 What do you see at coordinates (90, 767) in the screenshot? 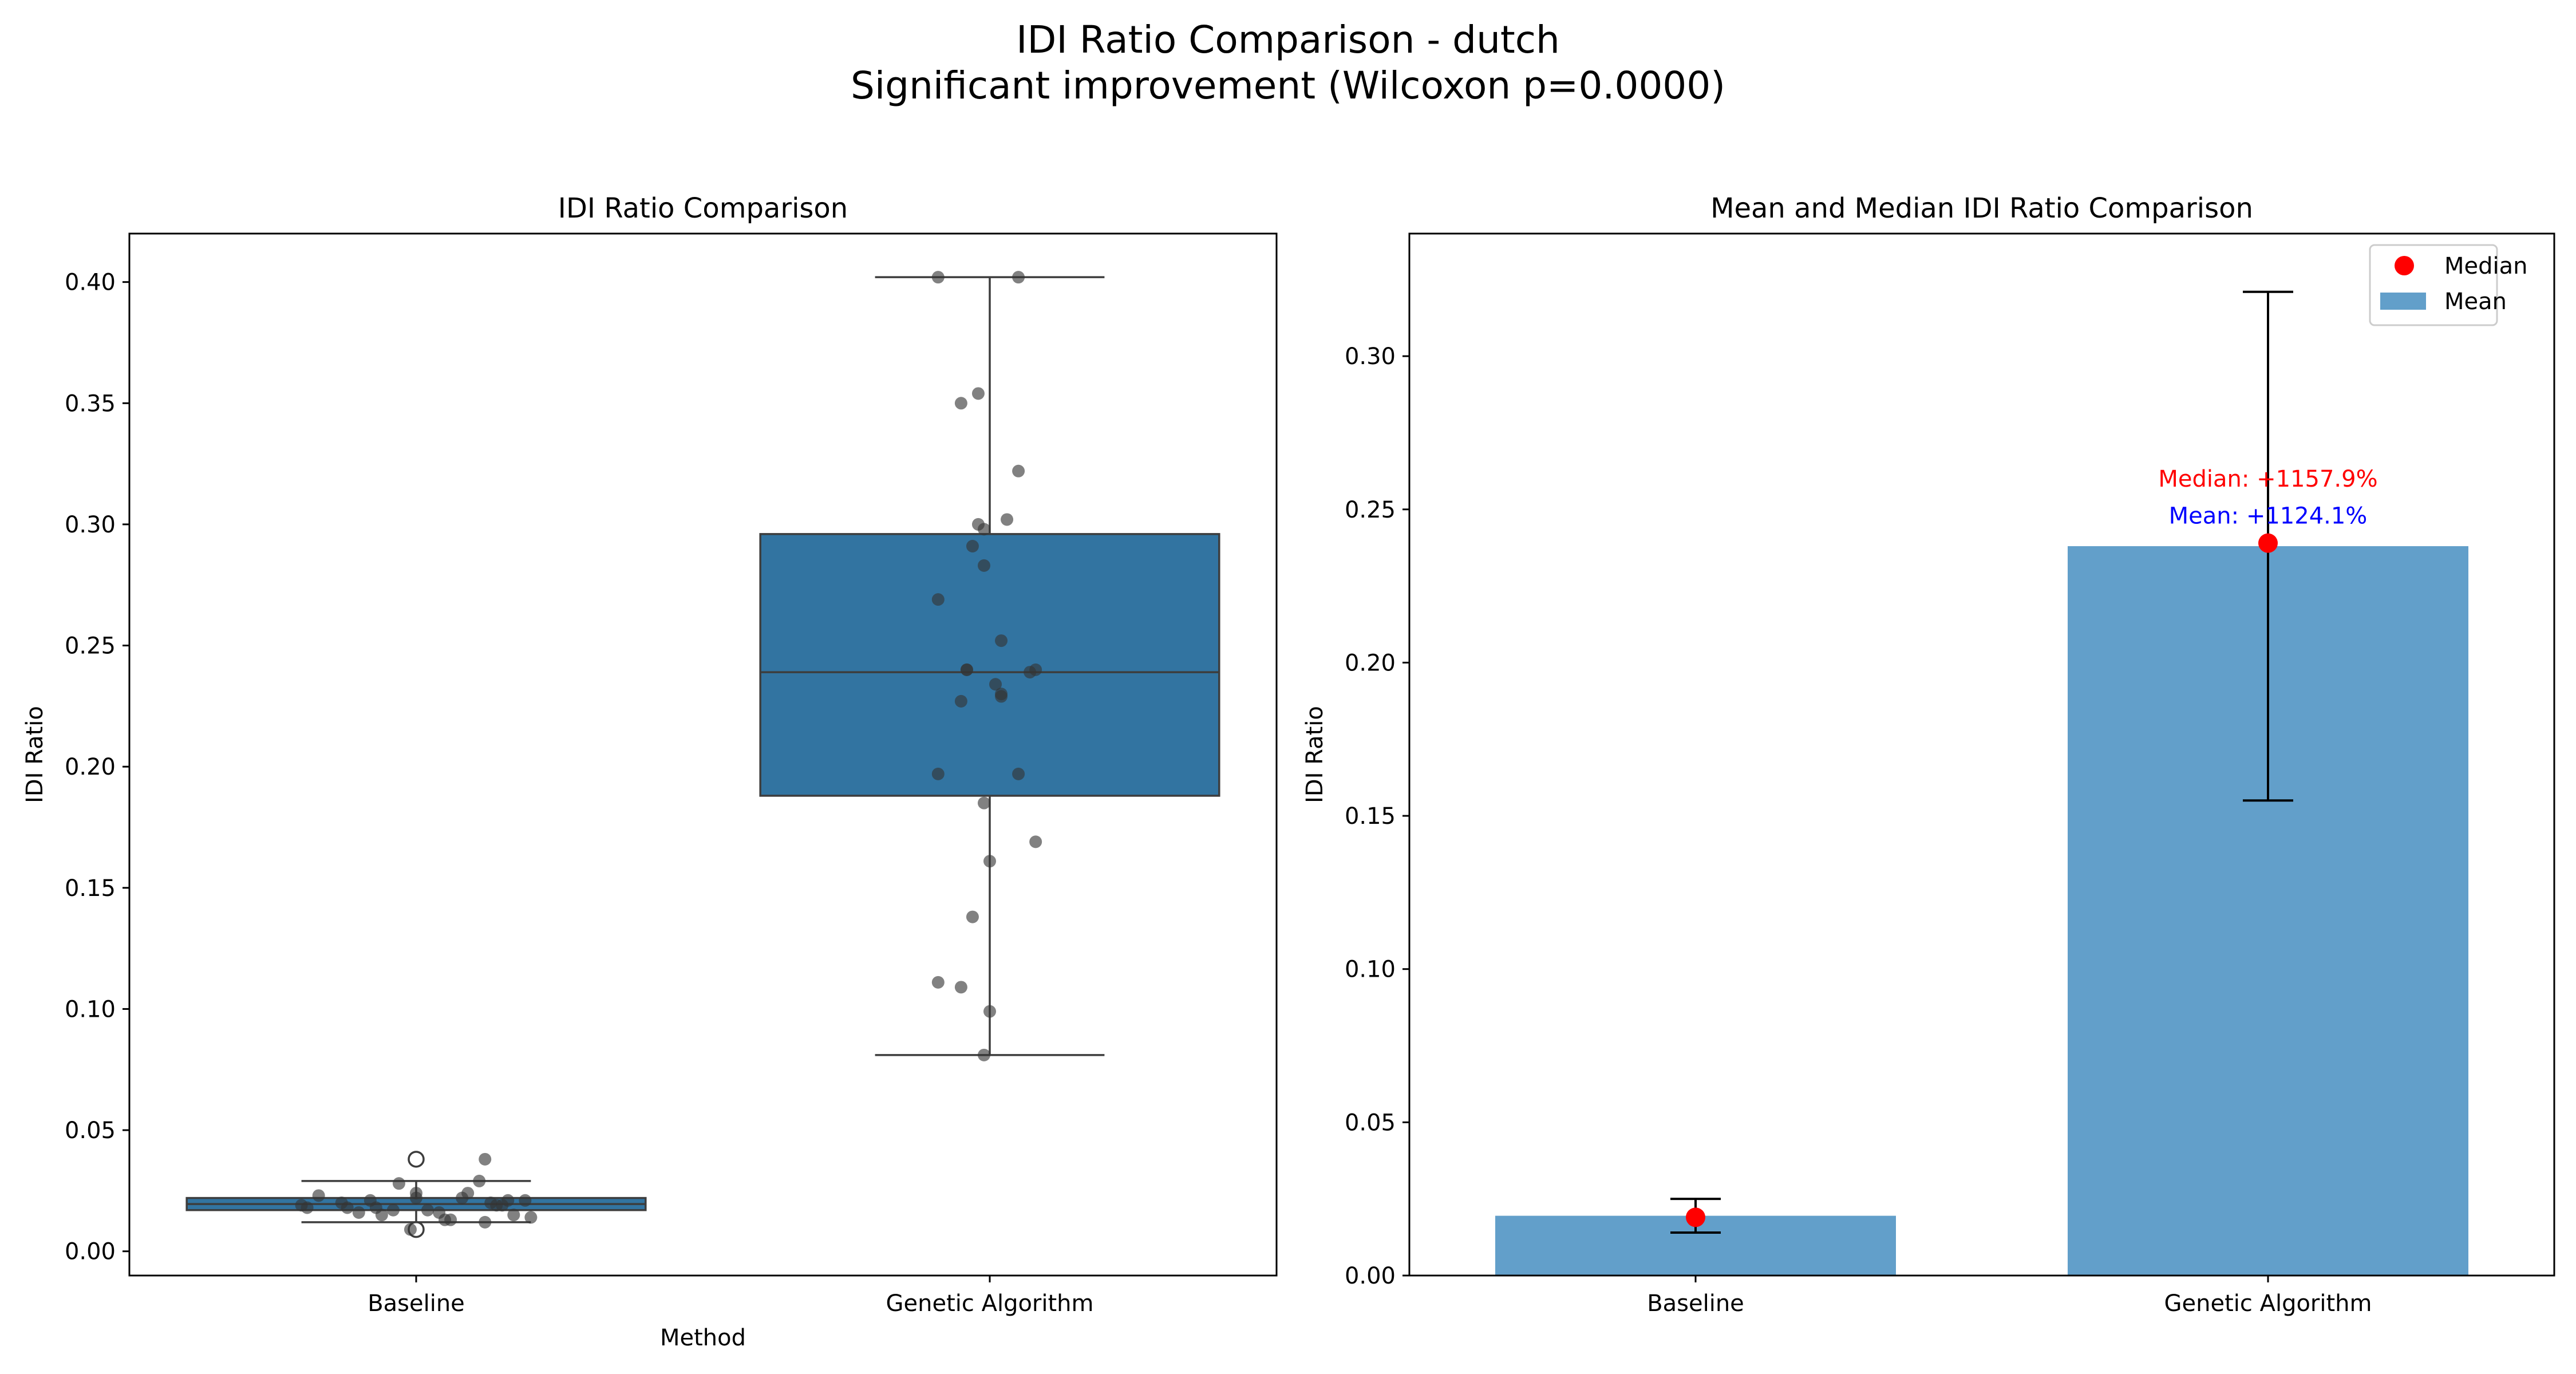
I see `ytick-label-4: 0.20` at bounding box center [90, 767].